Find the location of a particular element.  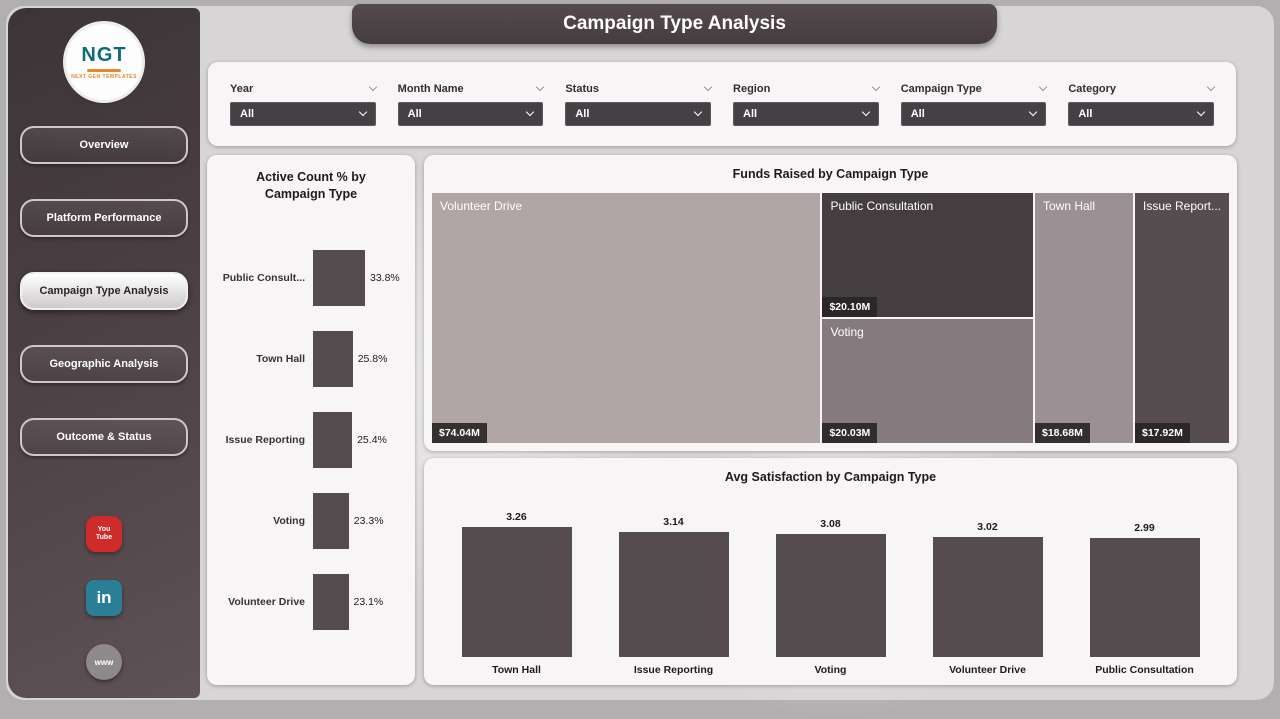

filter-dropdown-region: All is located at coordinates (806, 113).